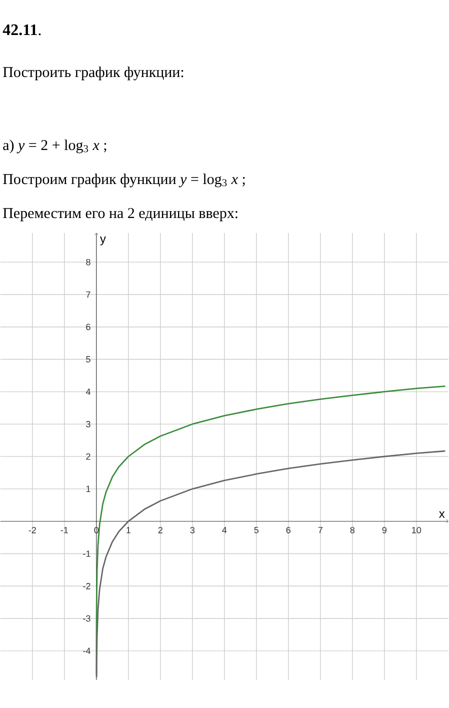  What do you see at coordinates (88, 391) in the screenshot?
I see `y-tick-label: 4` at bounding box center [88, 391].